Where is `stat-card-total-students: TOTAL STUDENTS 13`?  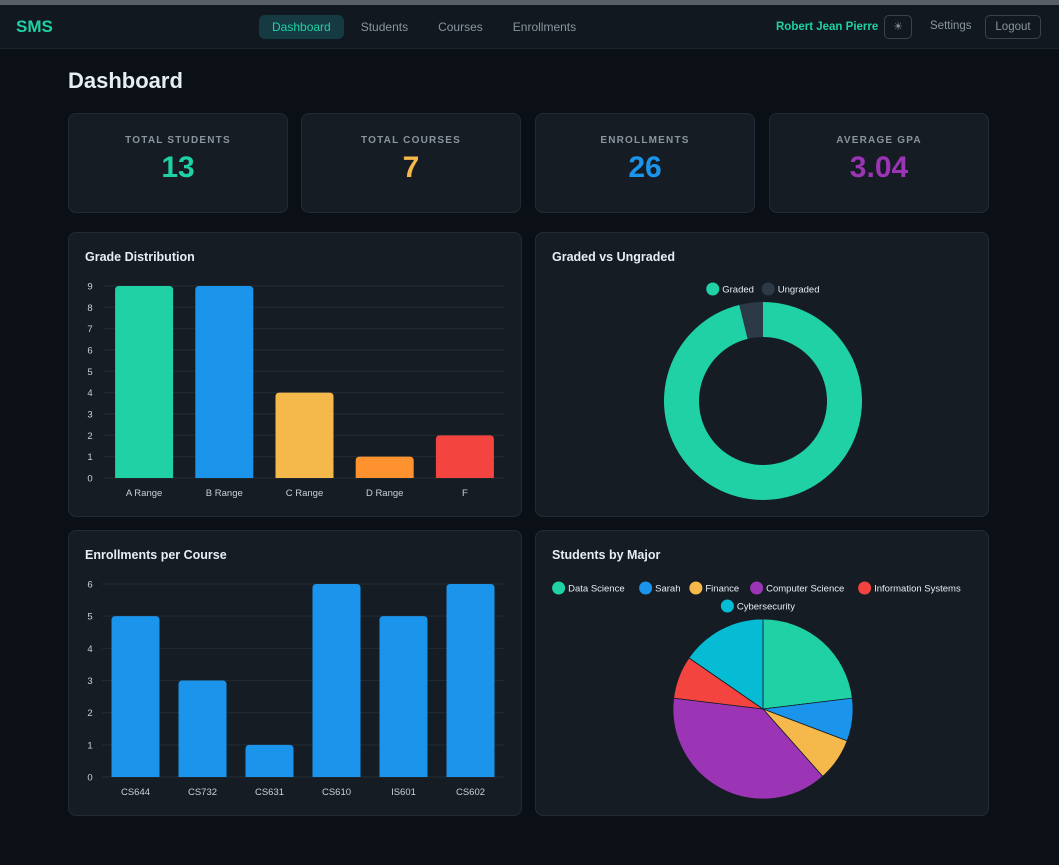
stat-card-total-students: TOTAL STUDENTS 13 is located at coordinates (178, 163).